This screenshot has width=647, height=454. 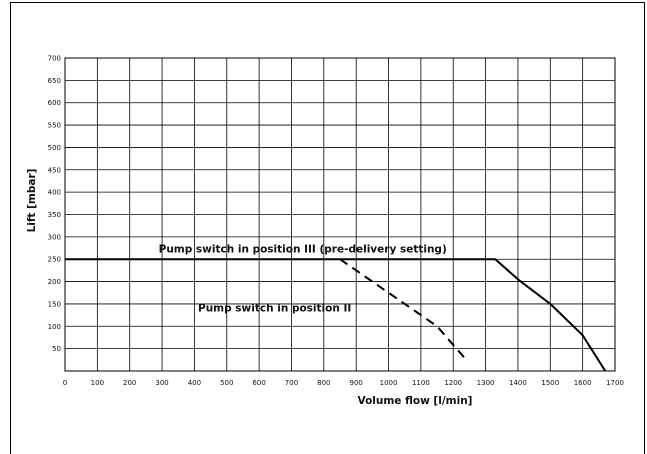 I want to click on y-tick-label: 700, so click(x=54, y=59).